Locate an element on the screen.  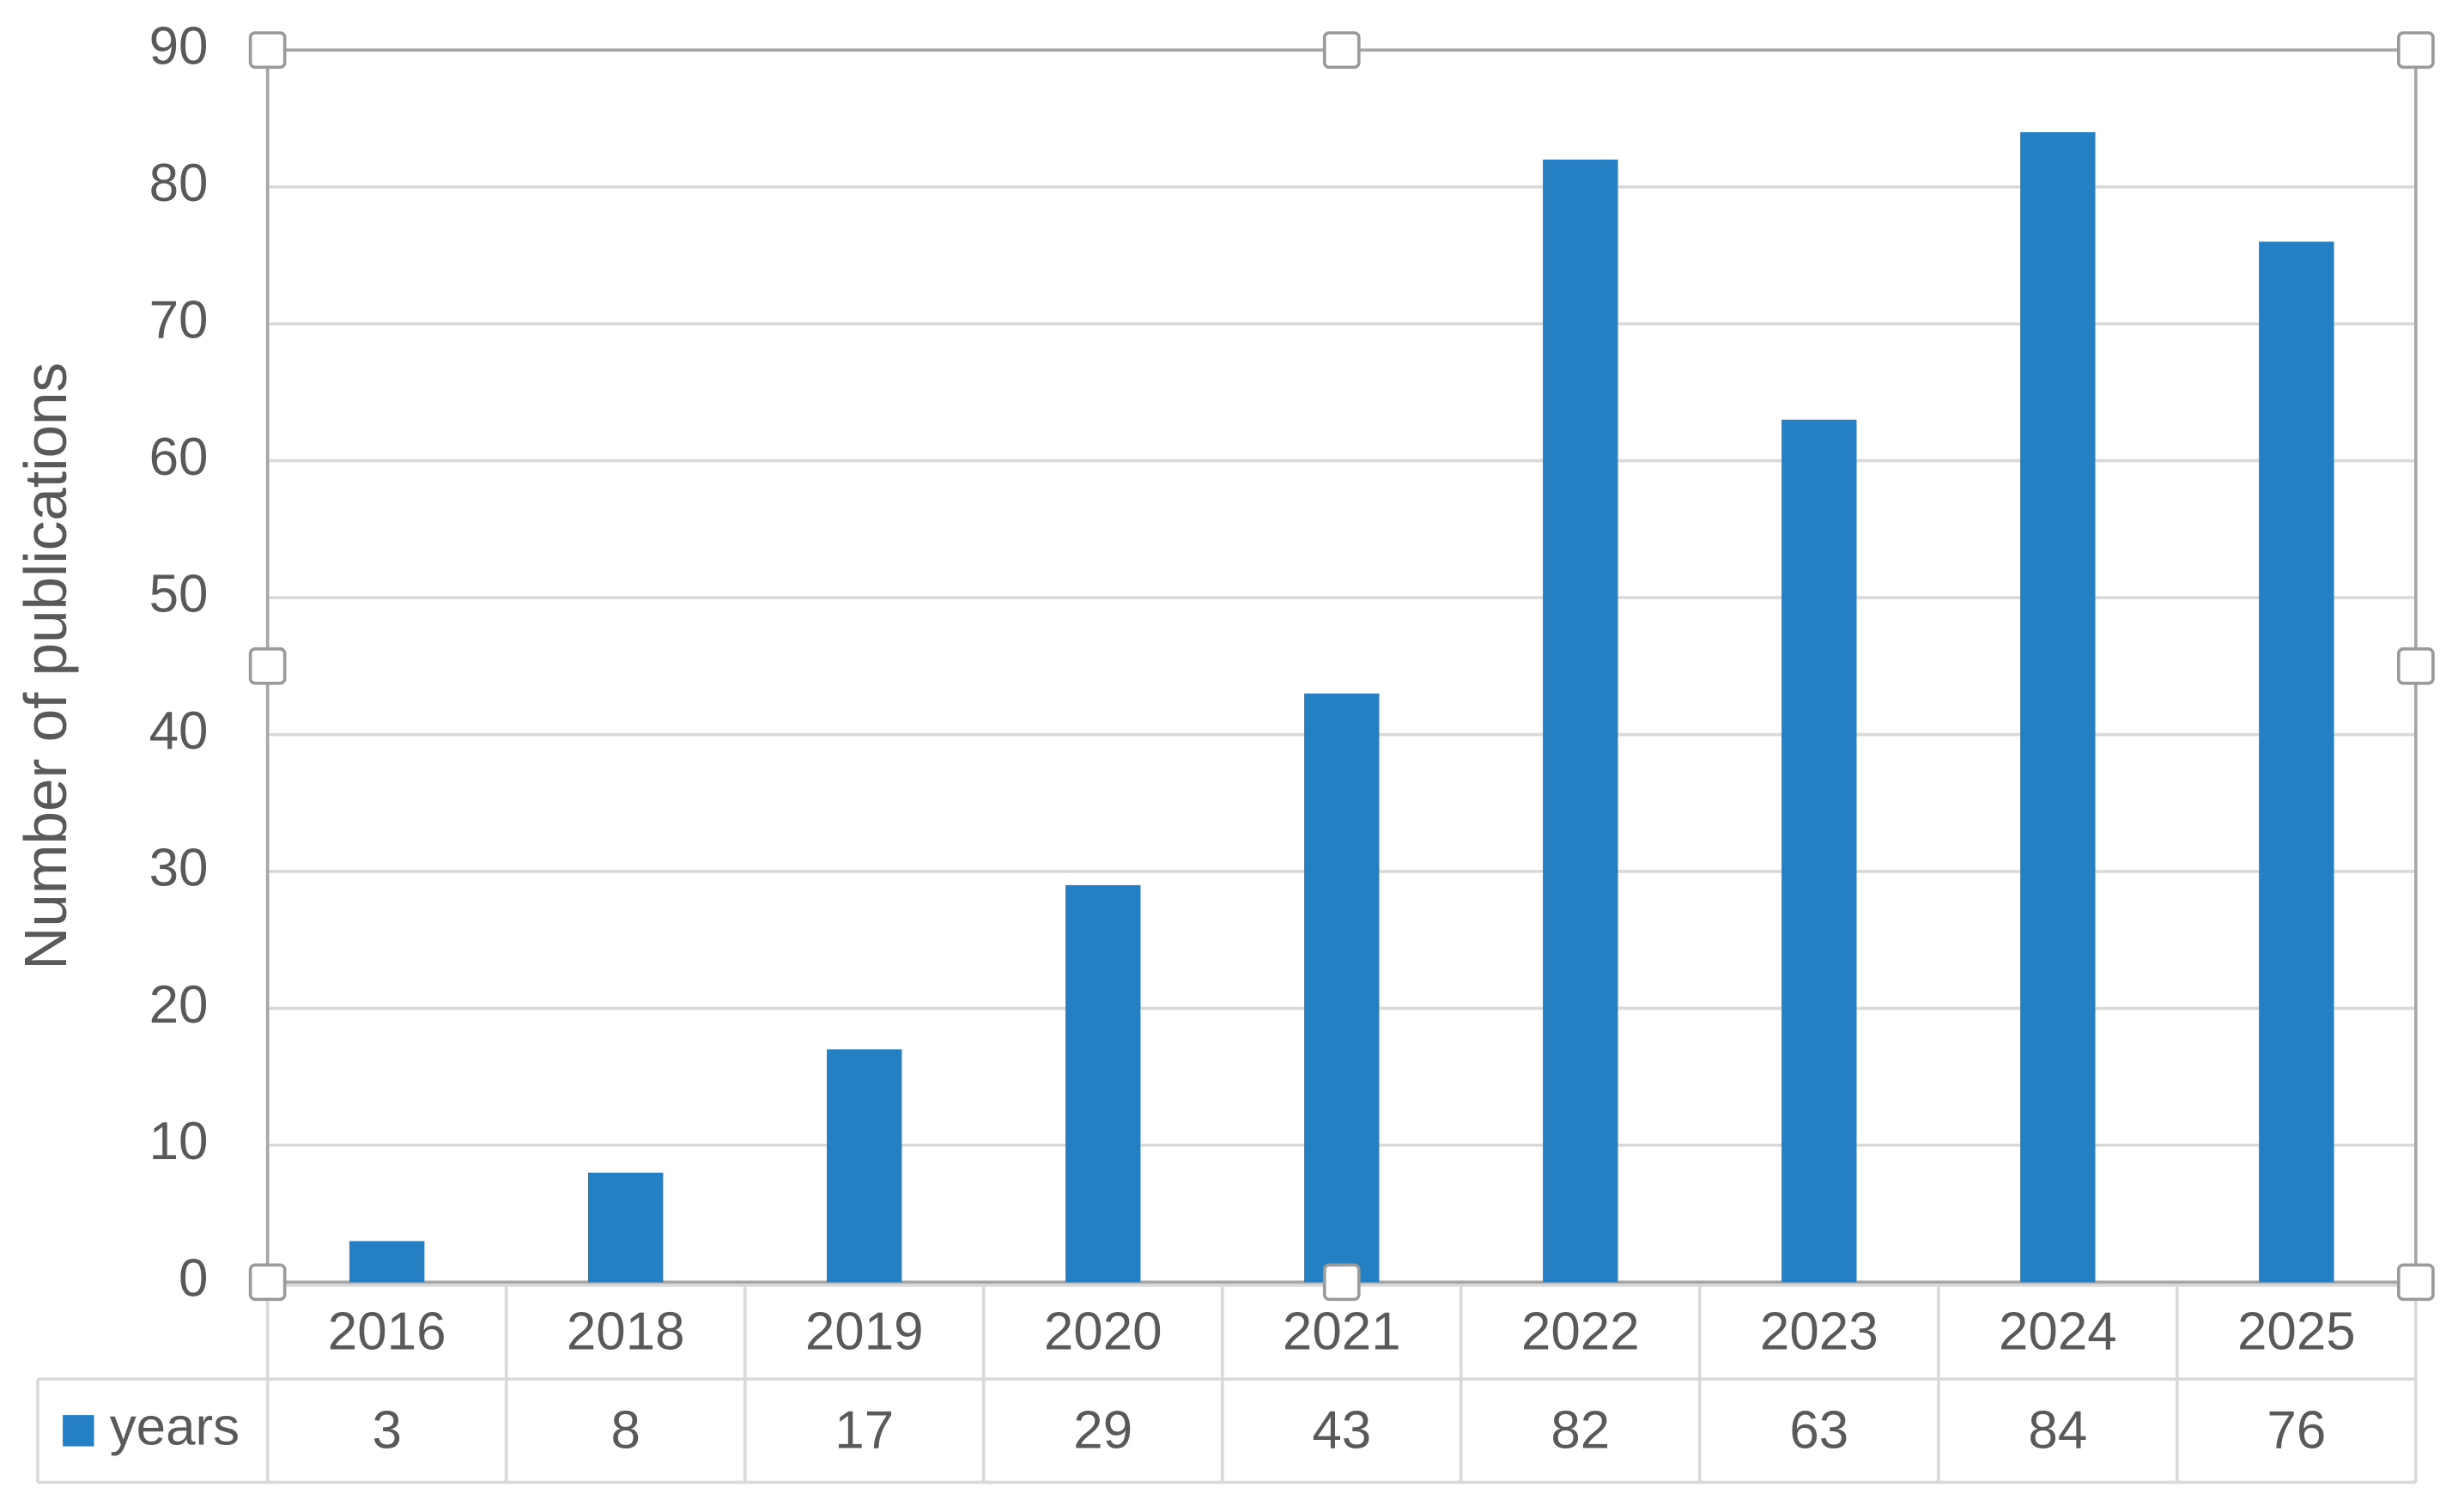
legend-swatch is located at coordinates (78, 1431).